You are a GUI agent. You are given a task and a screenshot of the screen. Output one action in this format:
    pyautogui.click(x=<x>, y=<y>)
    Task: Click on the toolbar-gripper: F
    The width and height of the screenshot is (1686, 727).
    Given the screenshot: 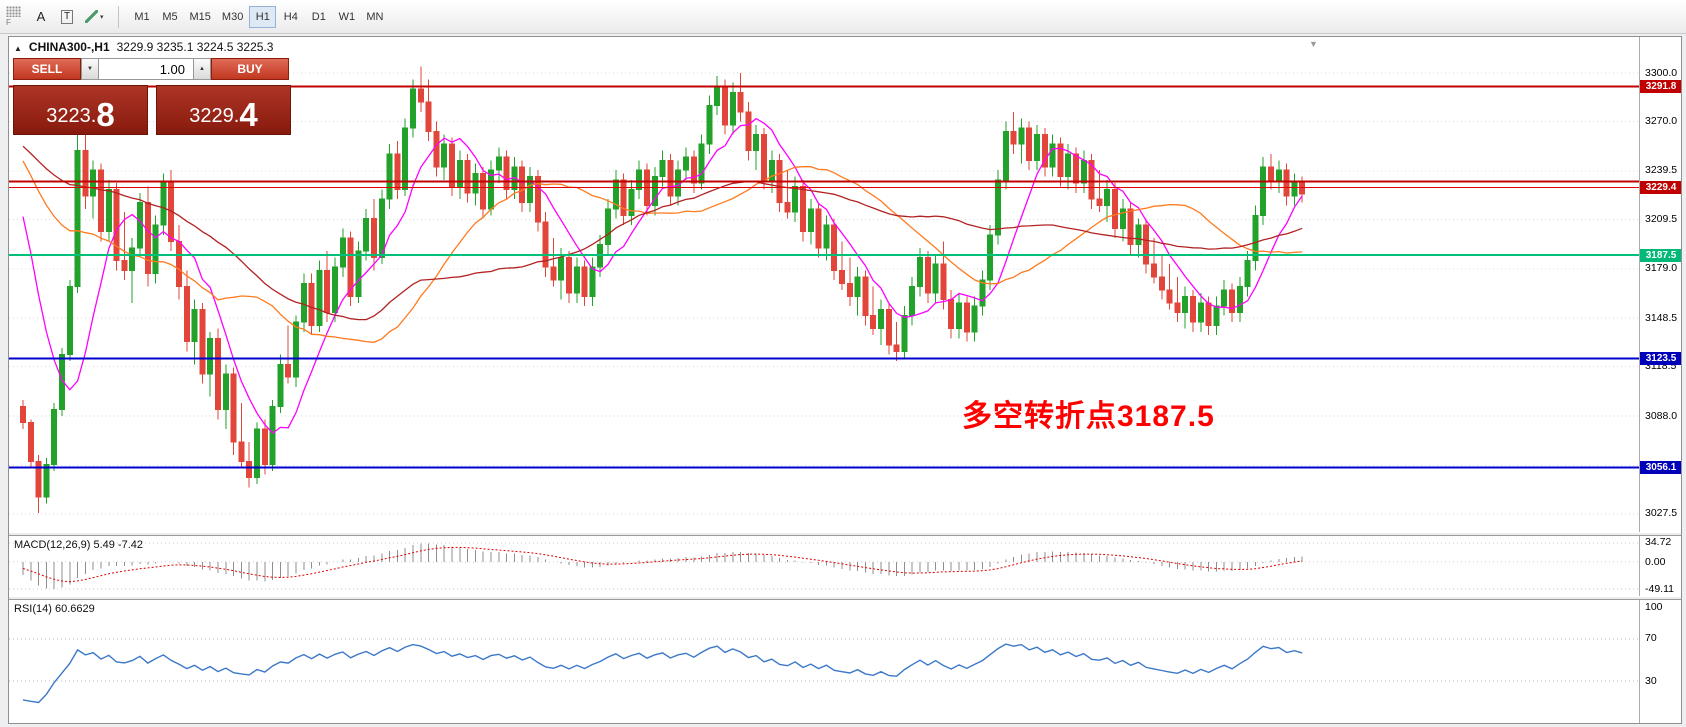 What is the action you would take?
    pyautogui.click(x=13, y=16)
    